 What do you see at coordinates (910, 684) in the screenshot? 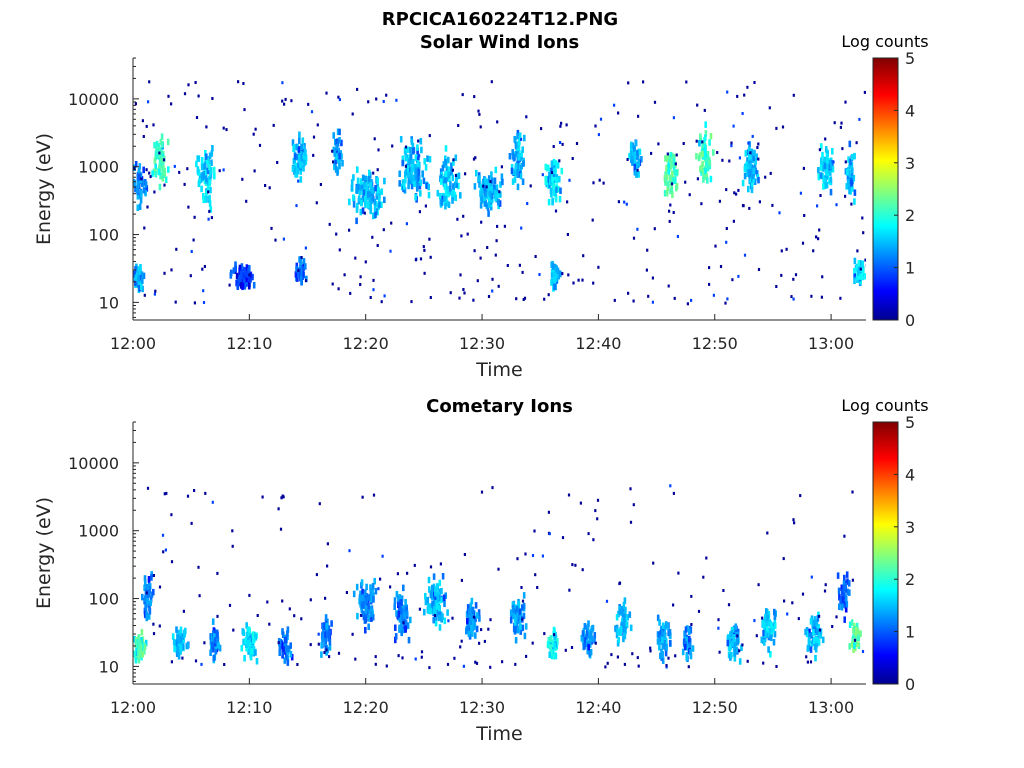
I see `colorbar-tick-label: 0` at bounding box center [910, 684].